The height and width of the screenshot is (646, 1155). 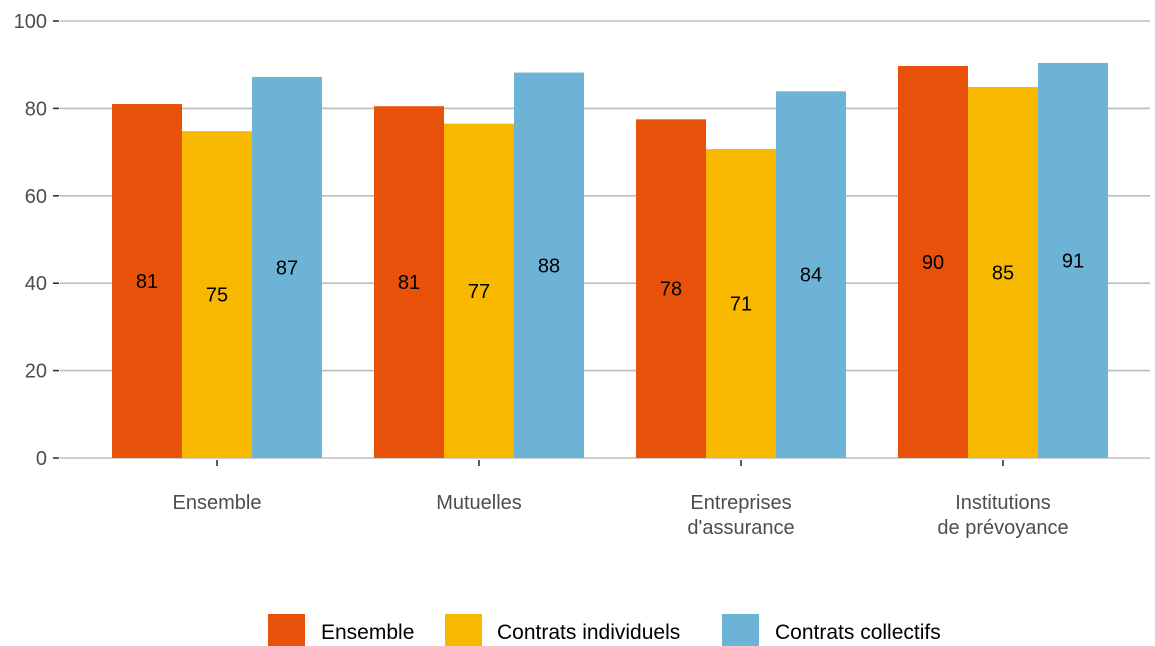 I want to click on x-category-label: d'assurance, so click(x=740, y=528).